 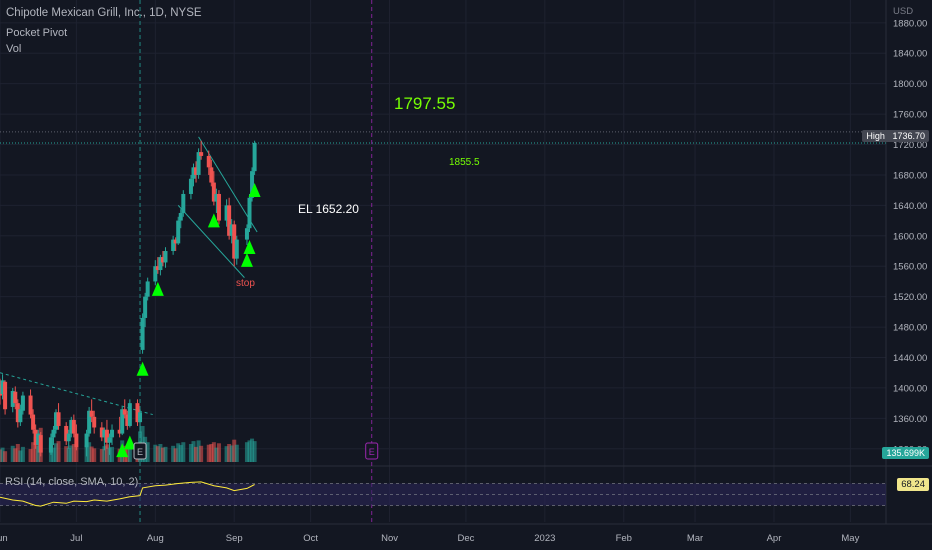 What do you see at coordinates (443, 494) in the screenshot?
I see `rsi-band-fill` at bounding box center [443, 494].